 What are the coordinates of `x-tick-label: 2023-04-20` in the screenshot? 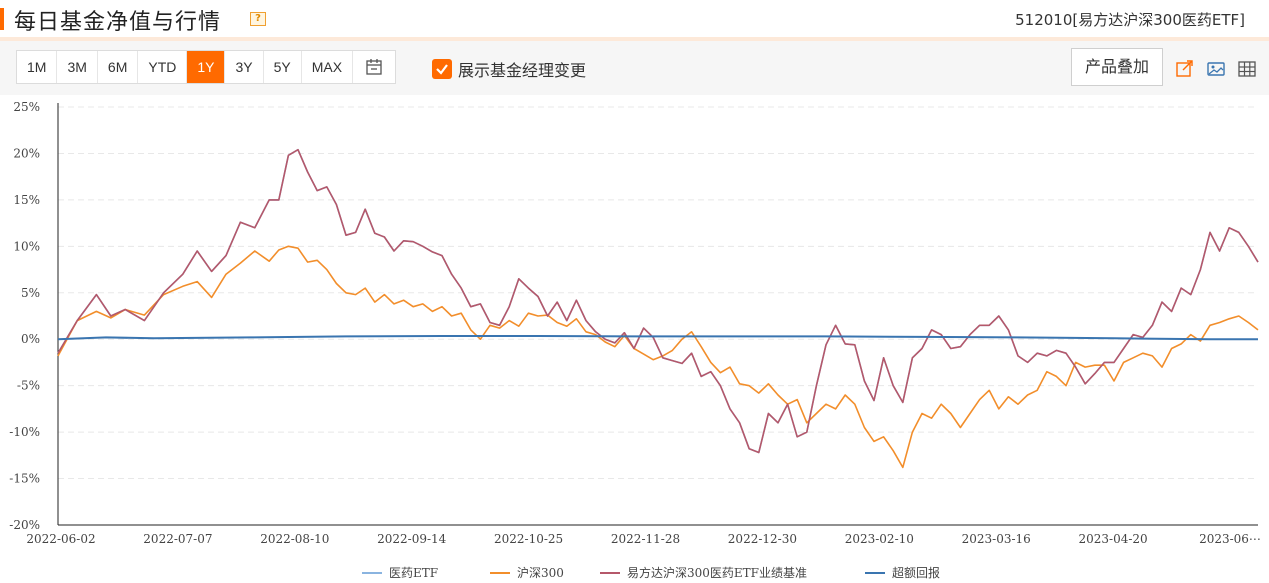 It's located at (1113, 539).